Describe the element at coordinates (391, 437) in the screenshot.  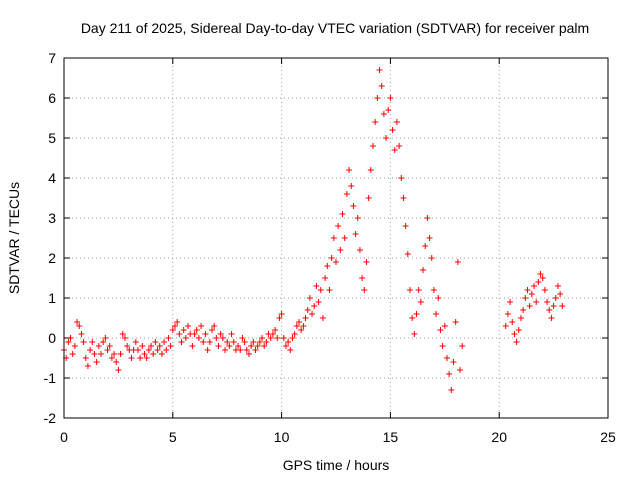
I see `x-tick-label: 15` at that location.